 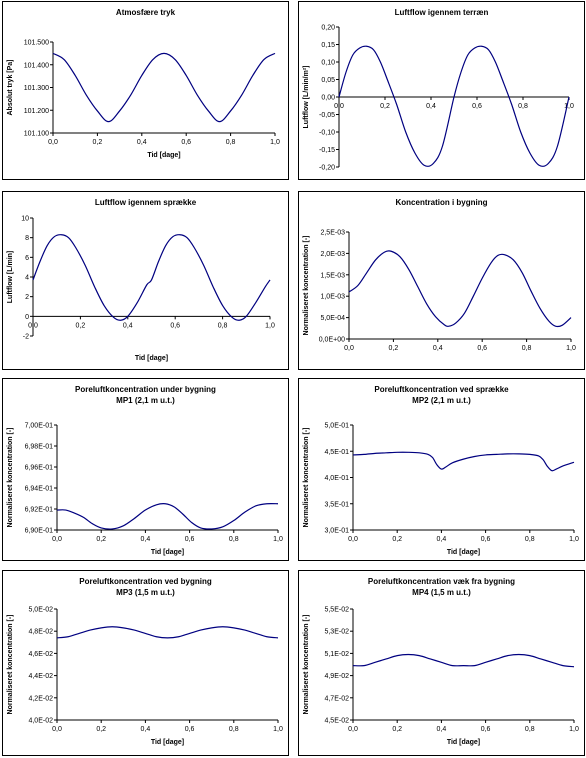 What do you see at coordinates (10, 277) in the screenshot?
I see `y-axis-label: Luftflow [L/min]` at bounding box center [10, 277].